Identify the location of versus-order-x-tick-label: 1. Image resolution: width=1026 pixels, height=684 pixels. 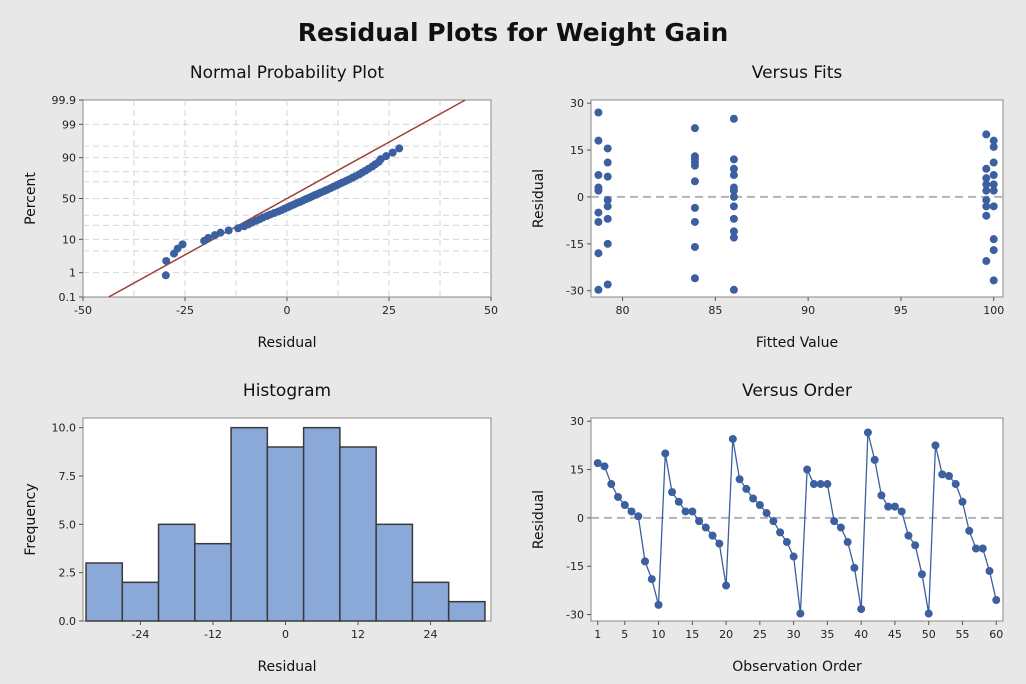
(597, 634).